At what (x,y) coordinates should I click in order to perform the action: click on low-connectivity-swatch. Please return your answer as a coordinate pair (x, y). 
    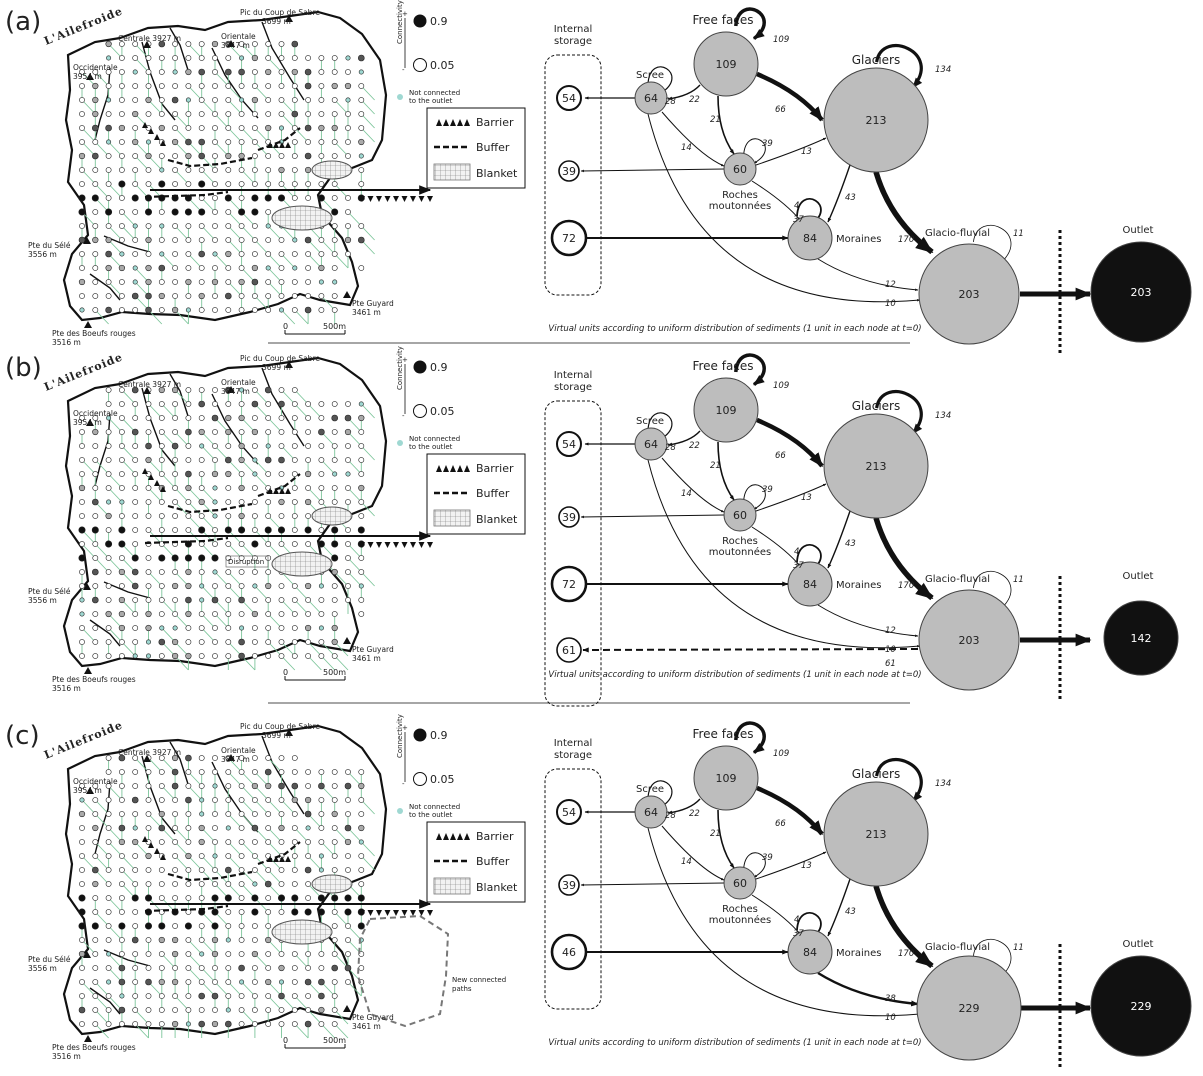
    Looking at the image, I should click on (420, 65).